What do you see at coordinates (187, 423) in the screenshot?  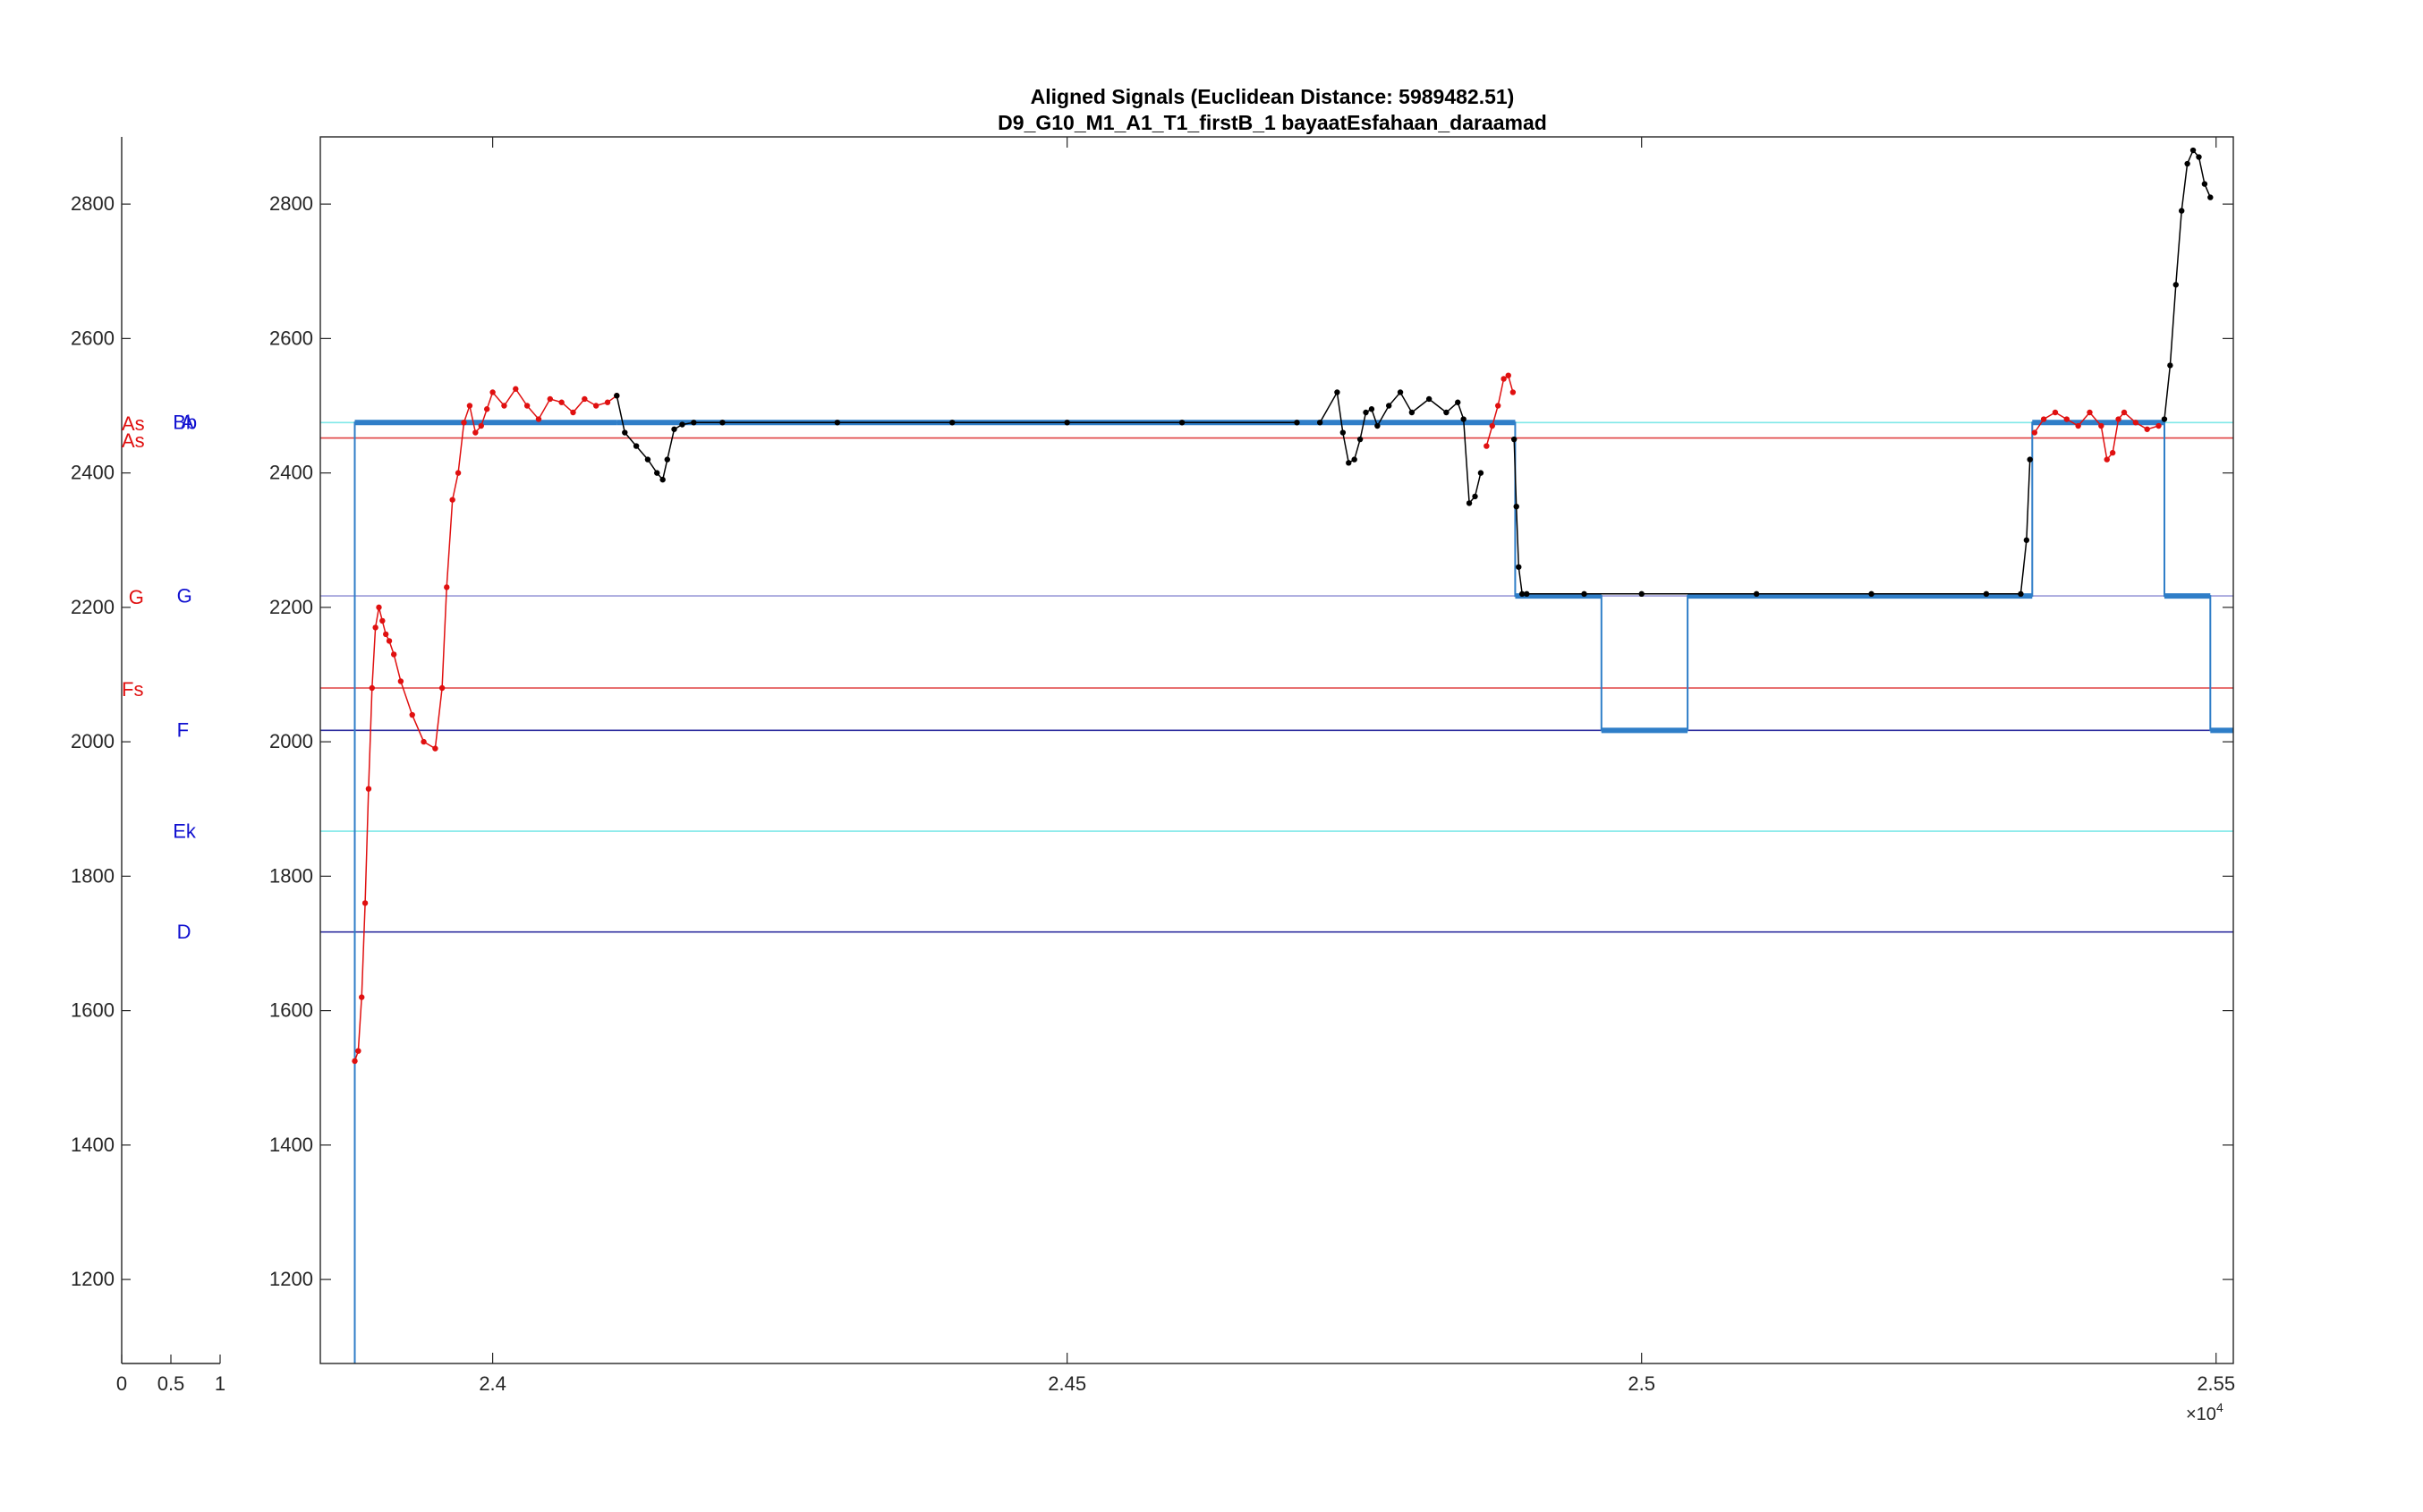 I see `note-label: A` at bounding box center [187, 423].